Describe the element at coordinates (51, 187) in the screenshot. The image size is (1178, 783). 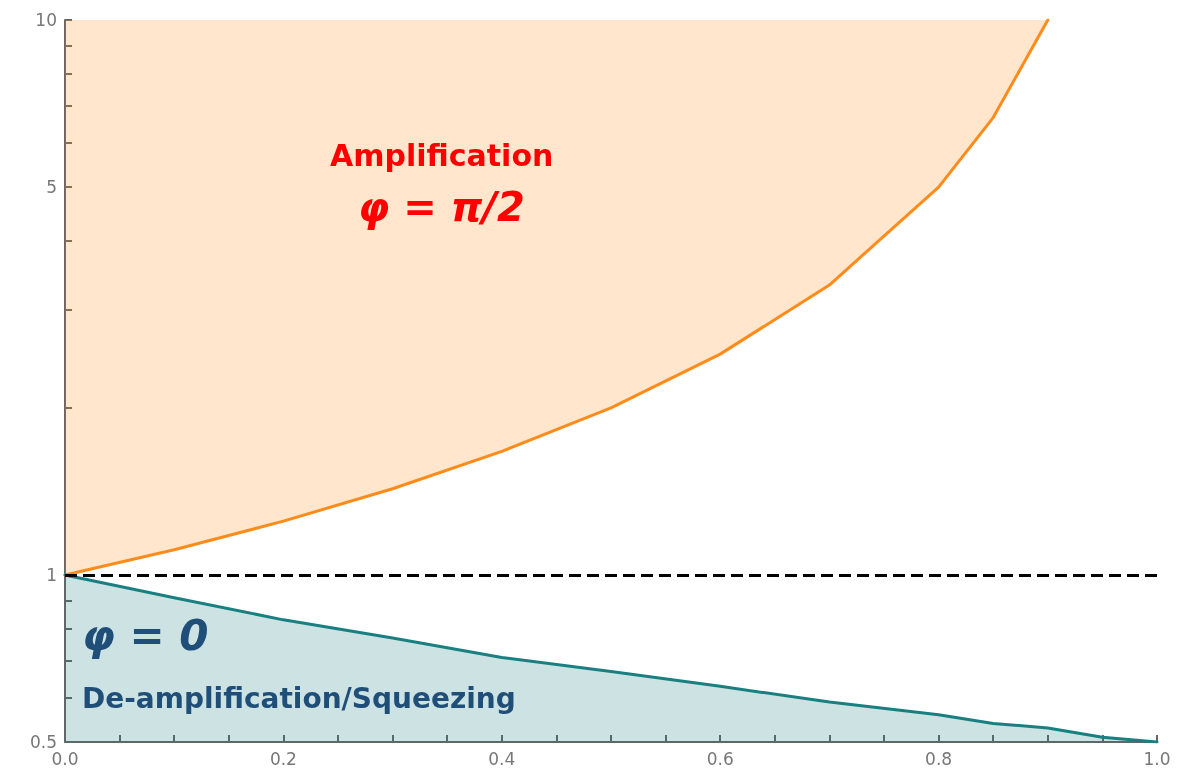
I see `y-tick-label: 5` at that location.